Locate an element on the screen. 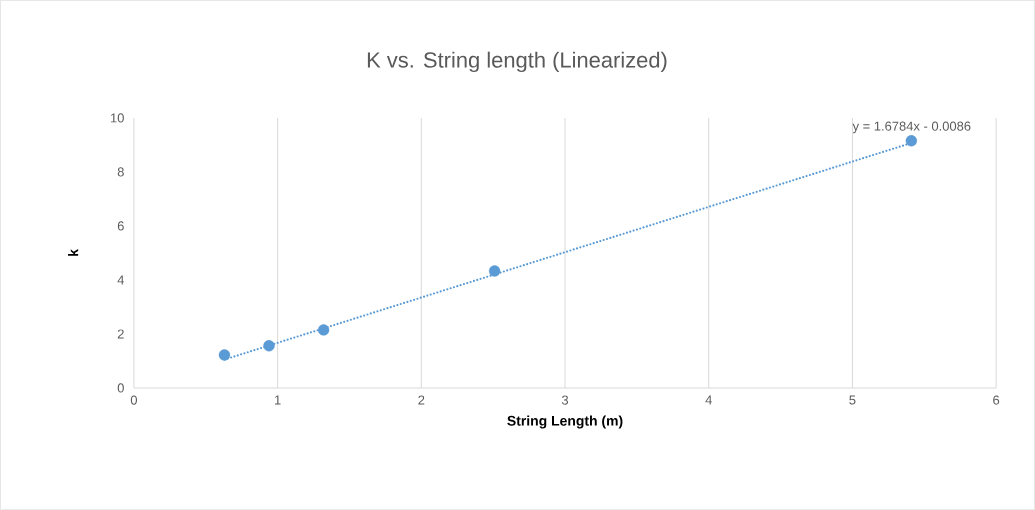  y-tick-label: 0 is located at coordinates (120, 388).